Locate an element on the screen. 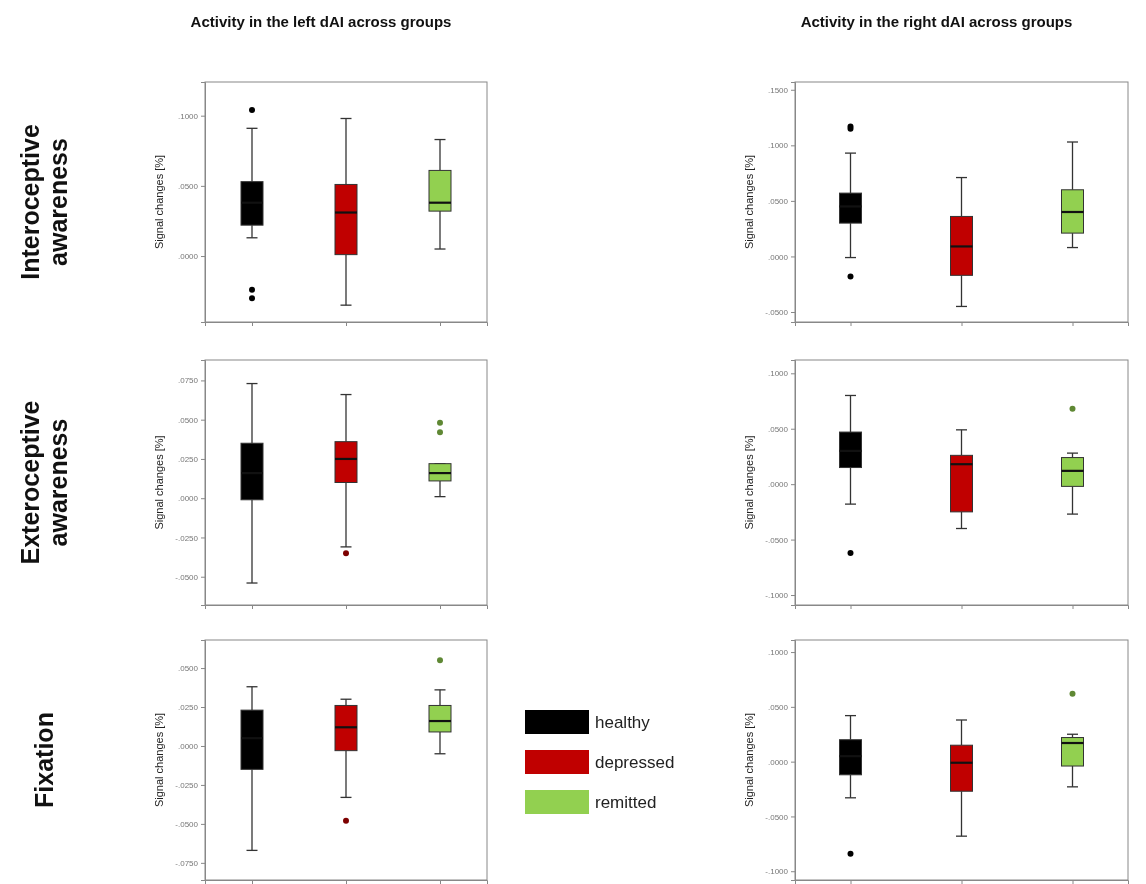  y-tick-label: .0750 is located at coordinates (188, 381).